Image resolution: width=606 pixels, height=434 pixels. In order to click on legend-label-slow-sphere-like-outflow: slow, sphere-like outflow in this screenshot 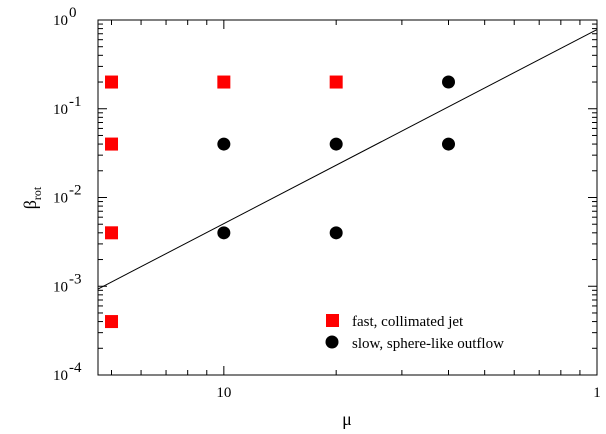, I will do `click(428, 344)`.